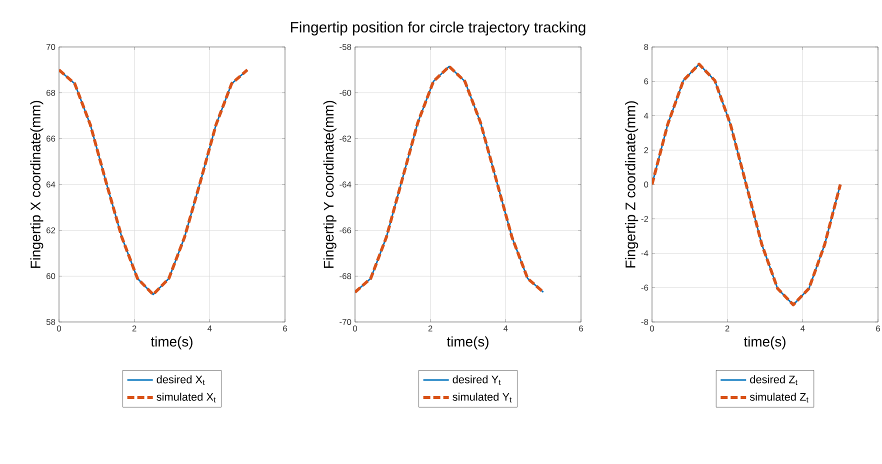 The width and height of the screenshot is (882, 464). Describe the element at coordinates (646, 150) in the screenshot. I see `y-tick-label: 2` at that location.